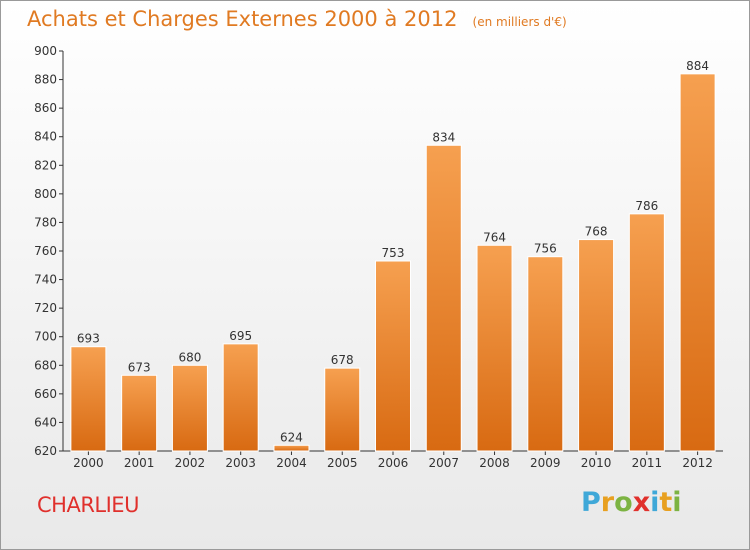 This screenshot has height=550, width=750. I want to click on bar-2011, so click(646, 332).